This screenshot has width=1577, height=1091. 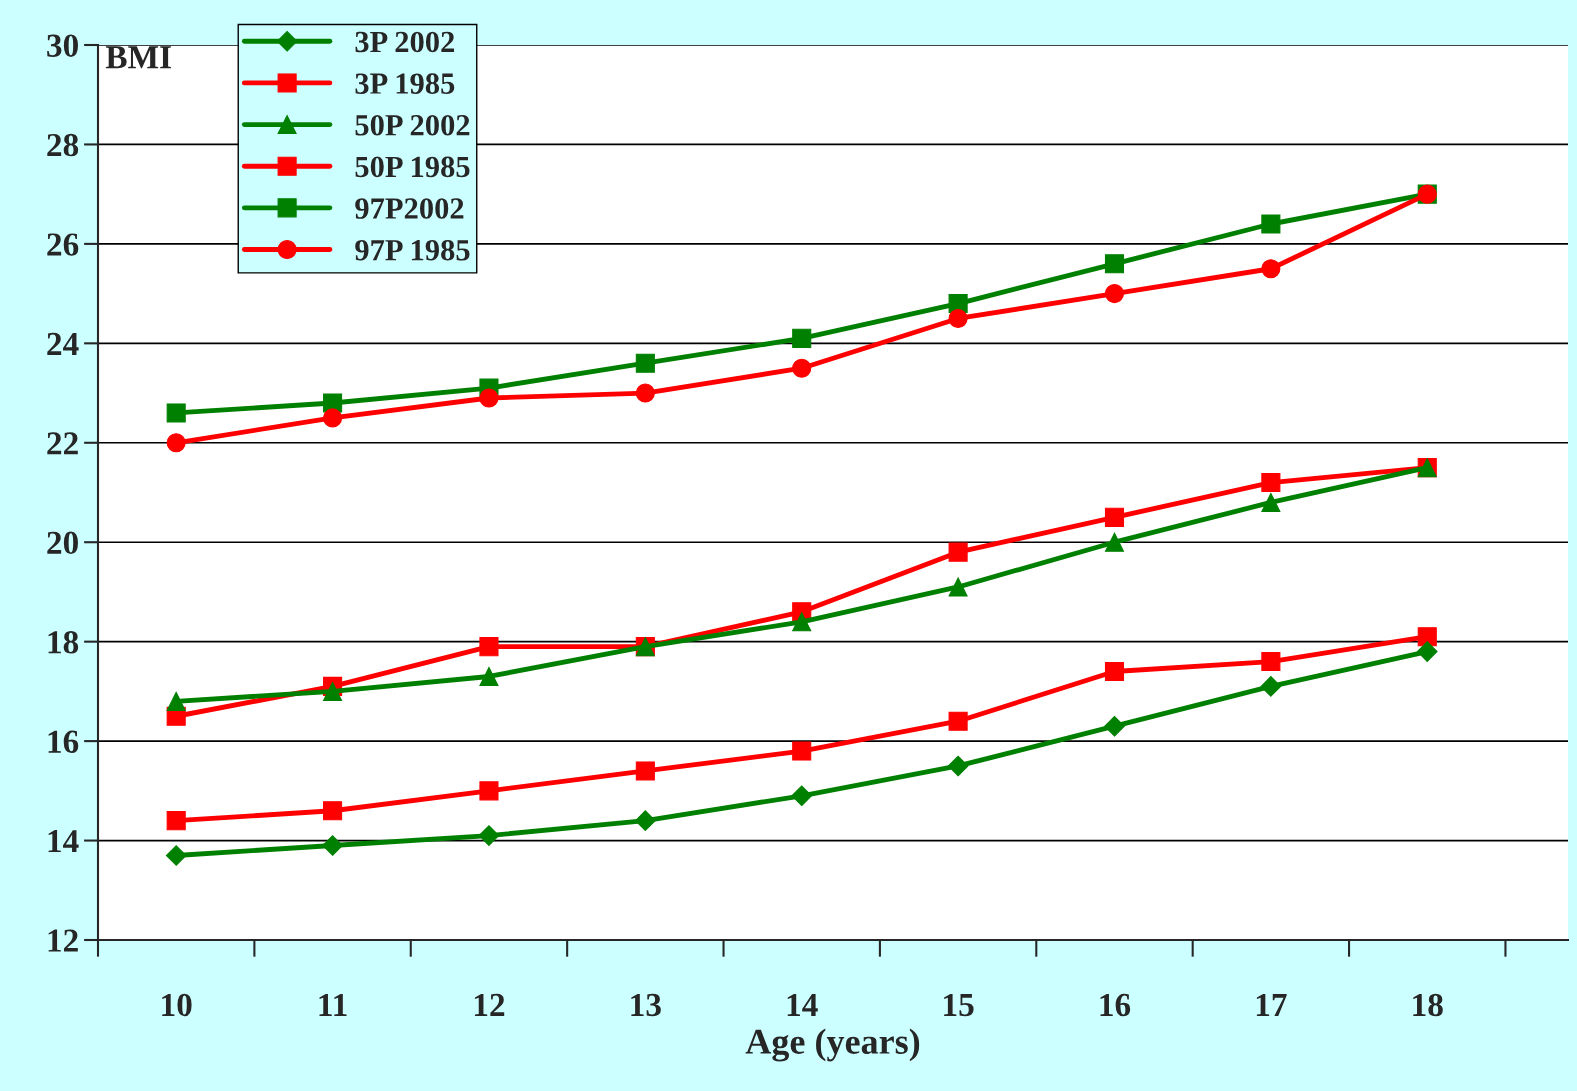 I want to click on x-tick-label: 14, so click(x=802, y=1004).